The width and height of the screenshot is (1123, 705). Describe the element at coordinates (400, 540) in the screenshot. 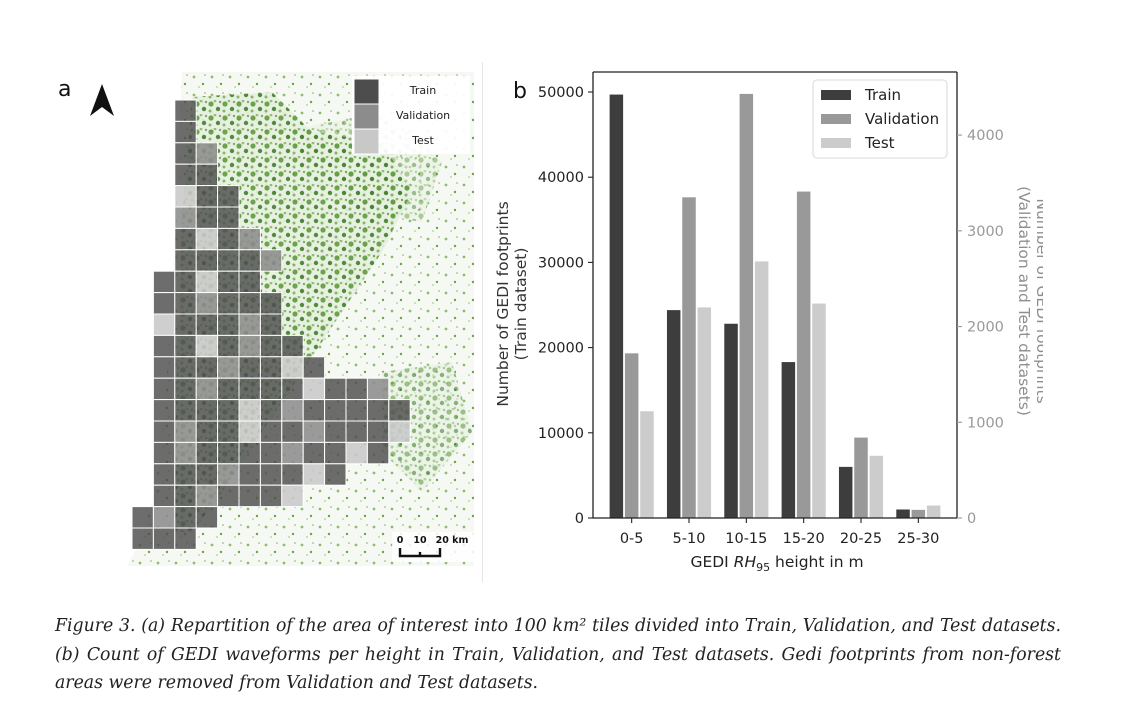

I see `scale-tick-0: 0` at that location.